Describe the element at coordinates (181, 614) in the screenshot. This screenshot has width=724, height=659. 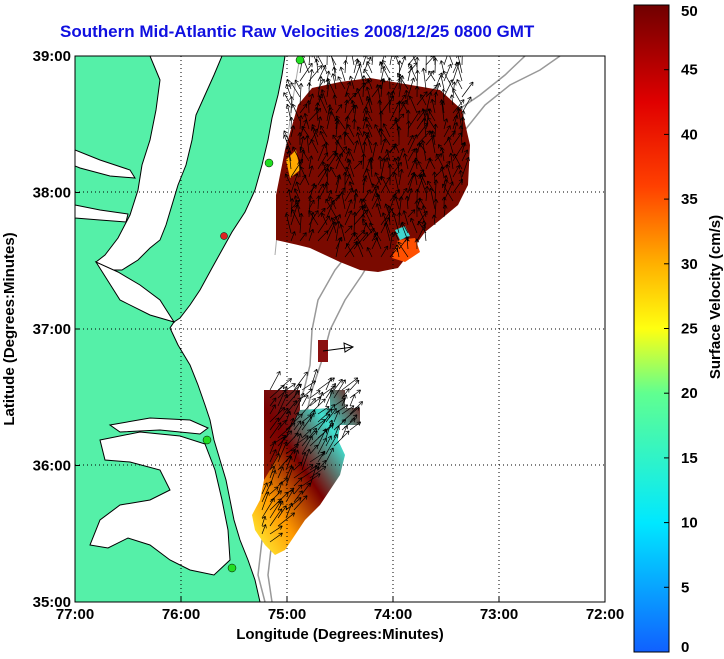
I see `x-tick-label: 76:00` at that location.